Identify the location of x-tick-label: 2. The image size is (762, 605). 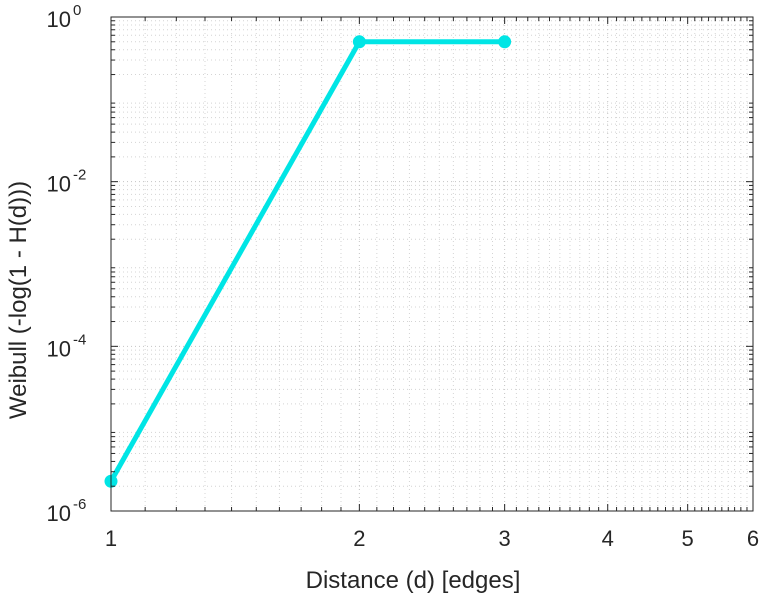
(359, 538).